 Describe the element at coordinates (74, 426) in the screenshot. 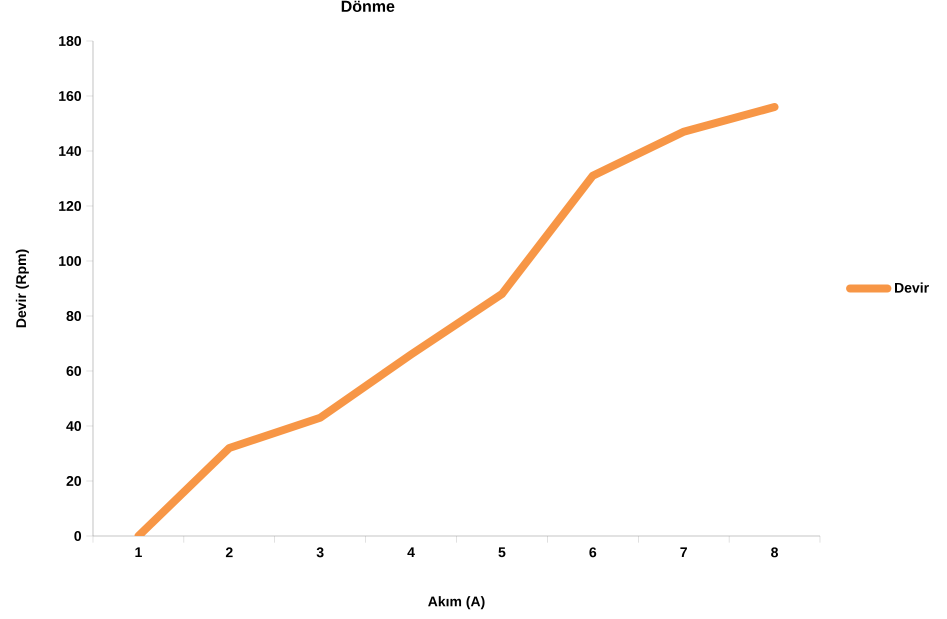

I see `y-tick-label: 40` at that location.